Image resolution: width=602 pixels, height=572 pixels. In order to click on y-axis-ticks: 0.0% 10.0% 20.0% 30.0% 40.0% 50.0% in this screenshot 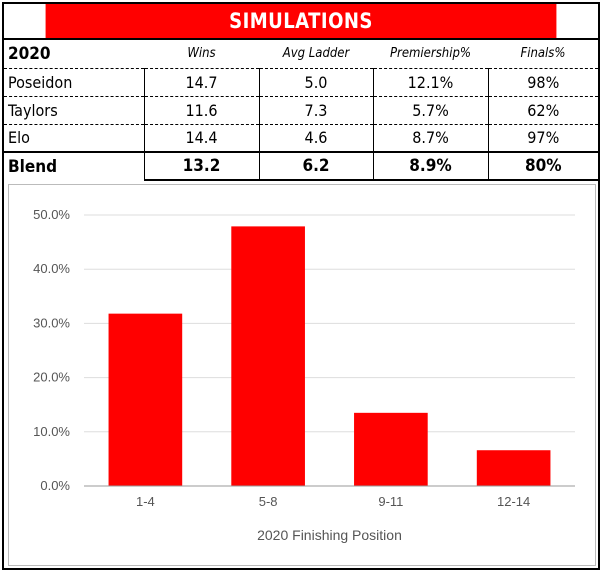, I will do `click(51, 350)`.